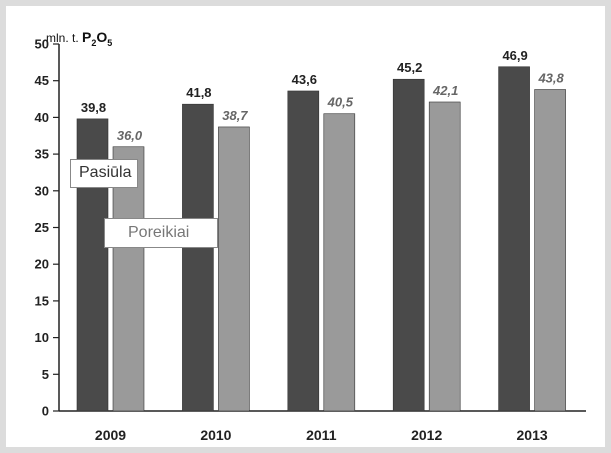  What do you see at coordinates (45, 374) in the screenshot?
I see `y-tick-label: 5` at bounding box center [45, 374].